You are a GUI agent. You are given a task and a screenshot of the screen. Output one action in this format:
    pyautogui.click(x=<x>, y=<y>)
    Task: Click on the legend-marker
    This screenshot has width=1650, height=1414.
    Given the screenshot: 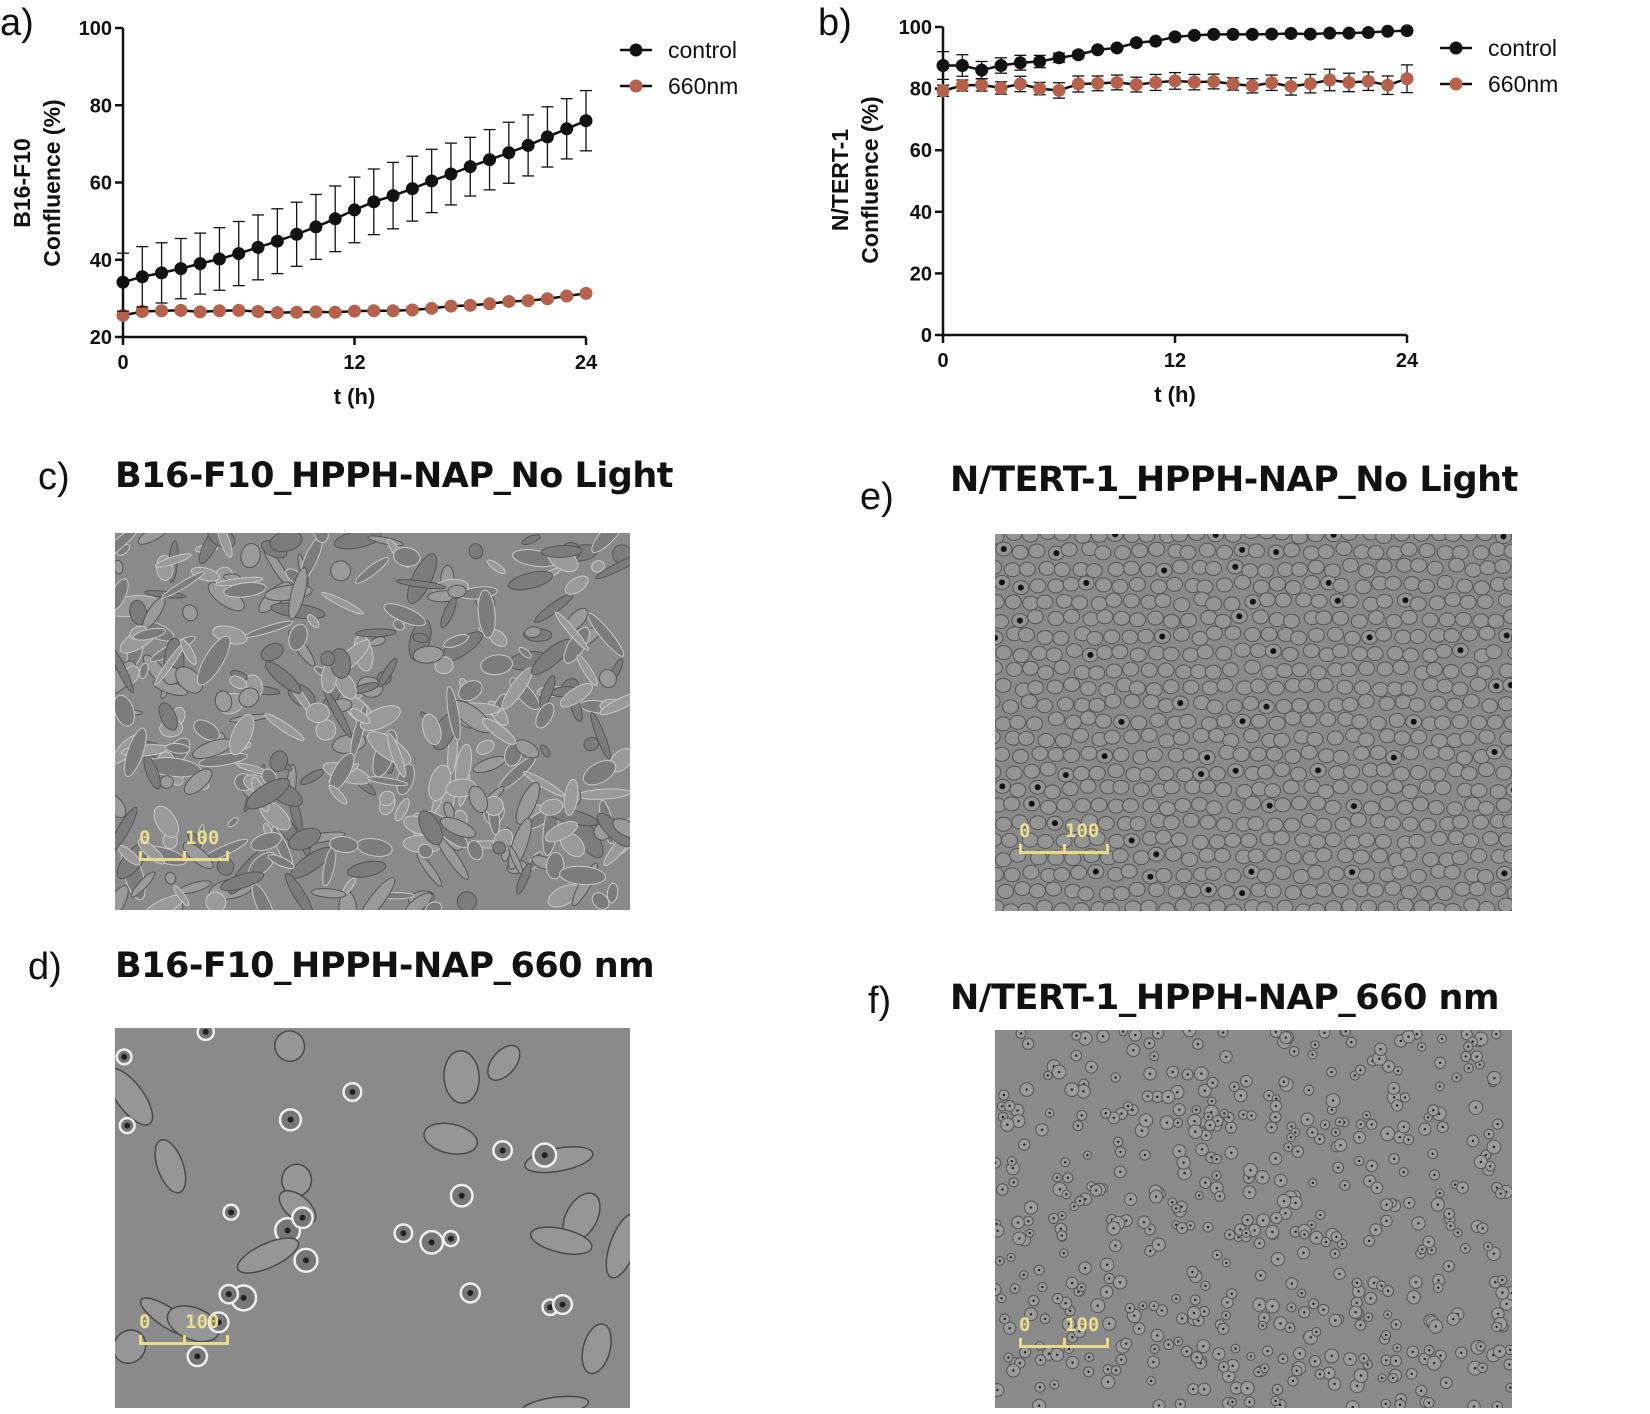 What is the action you would take?
    pyautogui.click(x=636, y=50)
    